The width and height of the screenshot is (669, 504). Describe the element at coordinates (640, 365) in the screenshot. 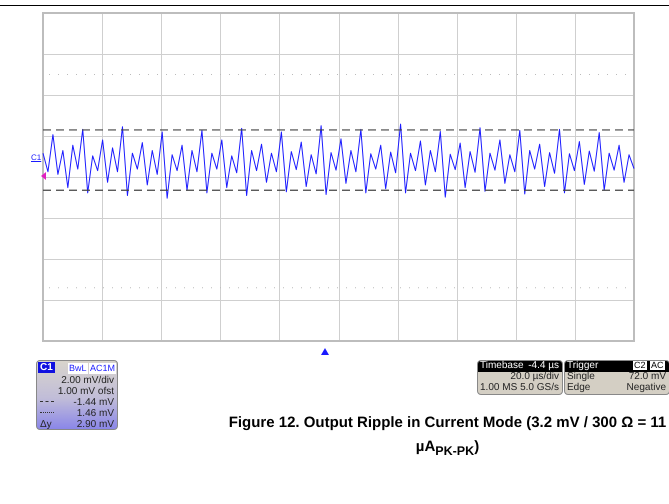

I see `text: C2` at that location.